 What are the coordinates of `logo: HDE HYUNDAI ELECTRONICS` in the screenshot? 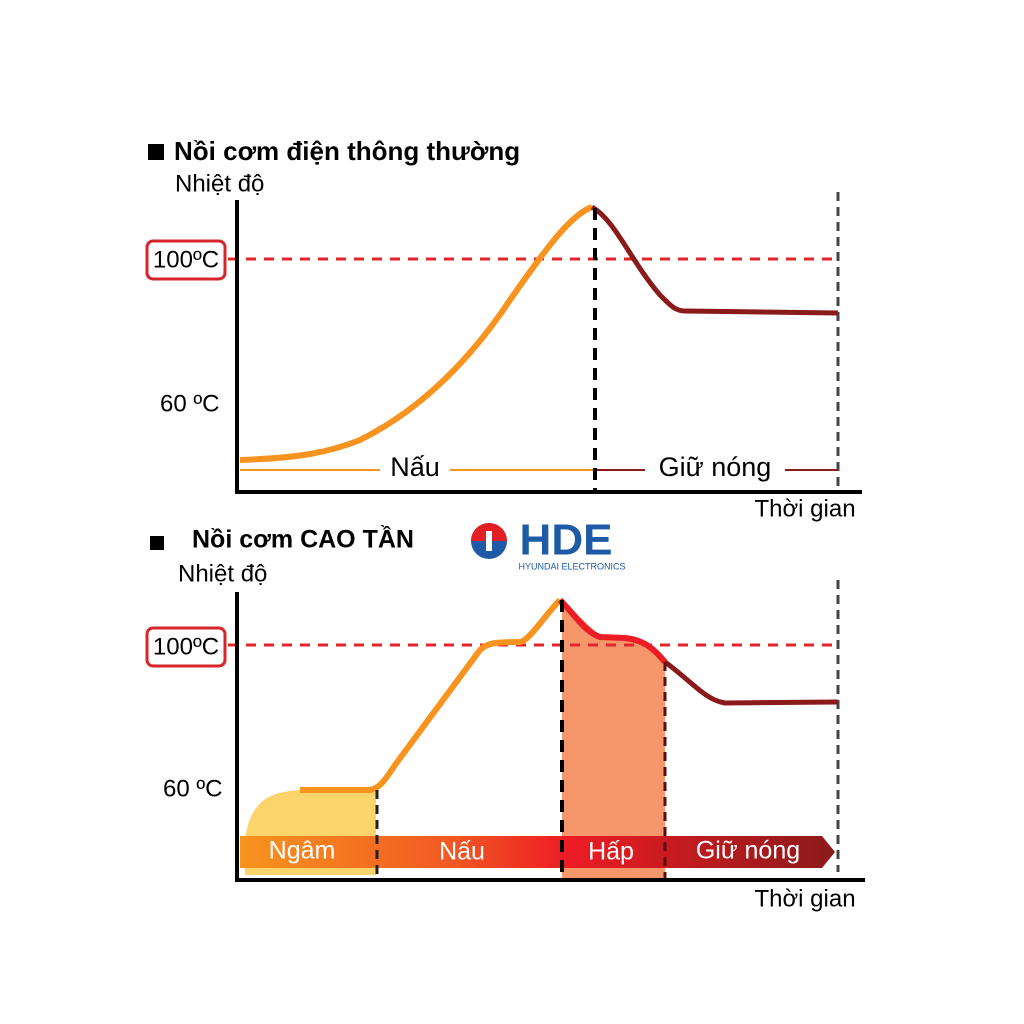 It's located at (548, 543).